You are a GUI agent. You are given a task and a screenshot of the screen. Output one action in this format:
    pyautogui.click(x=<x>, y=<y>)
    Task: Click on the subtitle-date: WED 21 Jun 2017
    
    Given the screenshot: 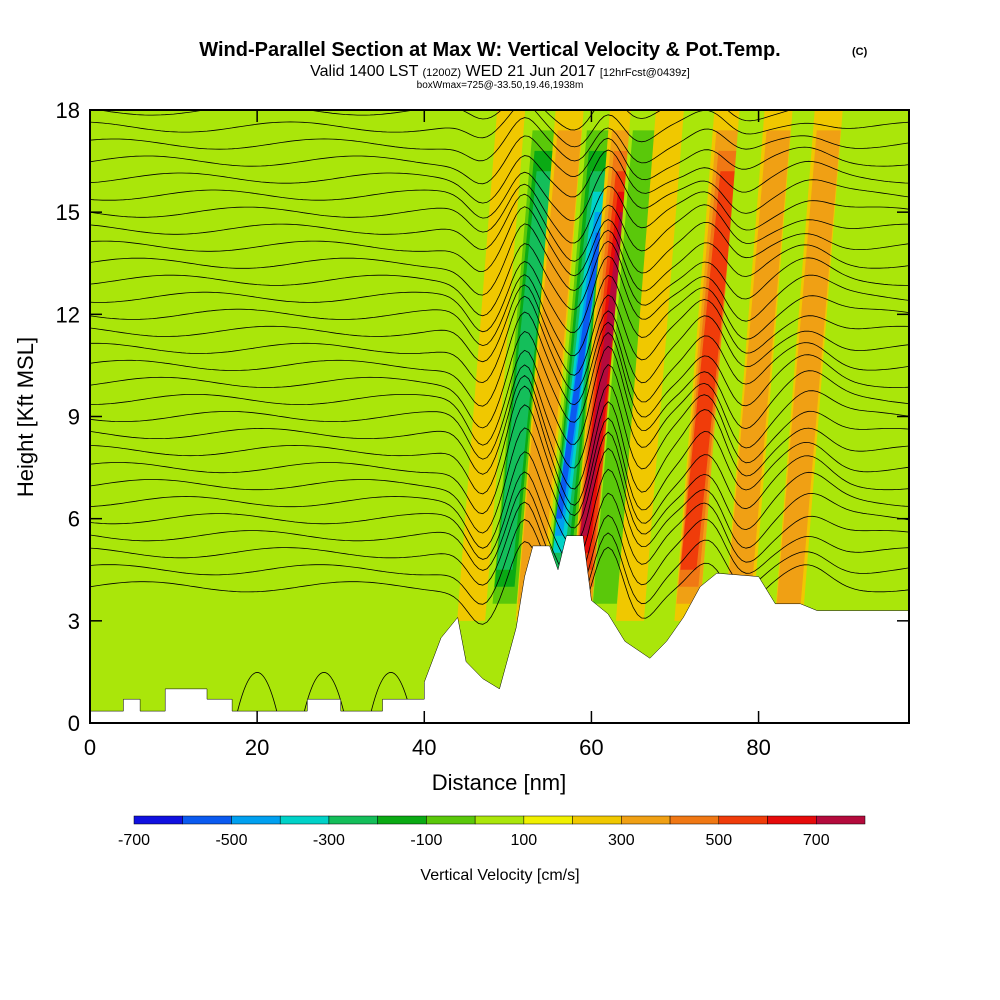 What is the action you would take?
    pyautogui.click(x=531, y=71)
    